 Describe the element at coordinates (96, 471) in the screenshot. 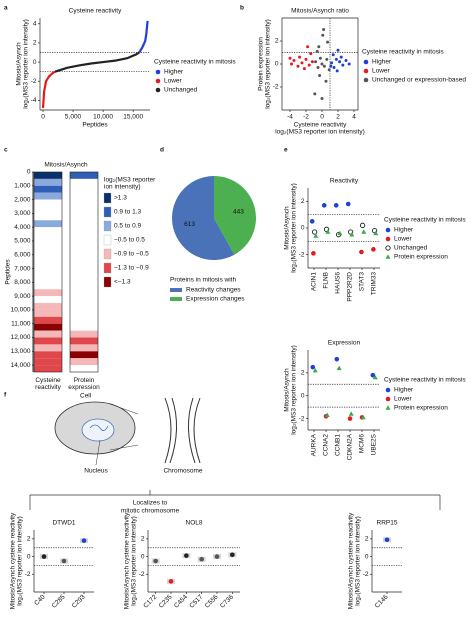

I see `nucleus-label: Nucleus` at that location.